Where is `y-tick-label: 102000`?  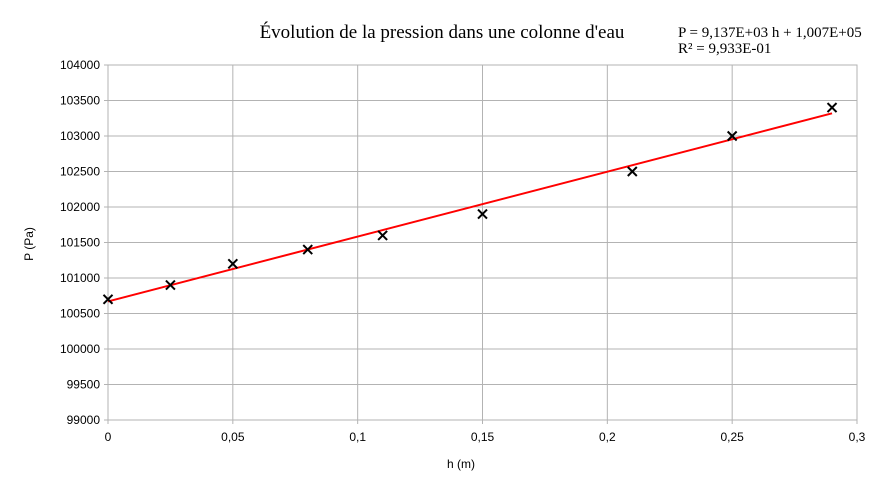
y-tick-label: 102000 is located at coordinates (80, 207).